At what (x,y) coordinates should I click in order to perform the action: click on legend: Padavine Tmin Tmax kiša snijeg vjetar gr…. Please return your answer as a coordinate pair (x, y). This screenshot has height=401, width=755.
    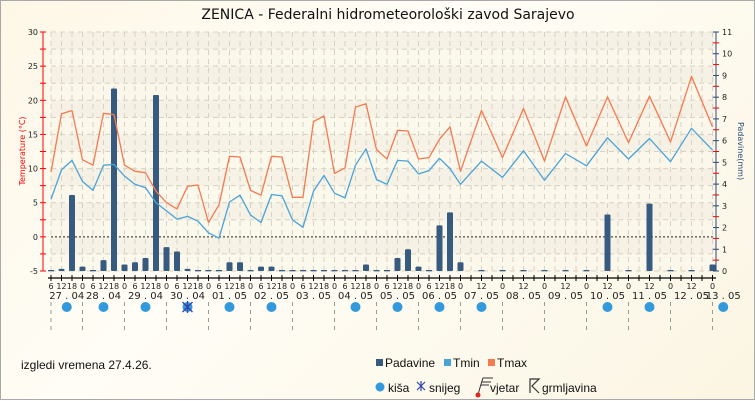
    Looking at the image, I should click on (486, 377).